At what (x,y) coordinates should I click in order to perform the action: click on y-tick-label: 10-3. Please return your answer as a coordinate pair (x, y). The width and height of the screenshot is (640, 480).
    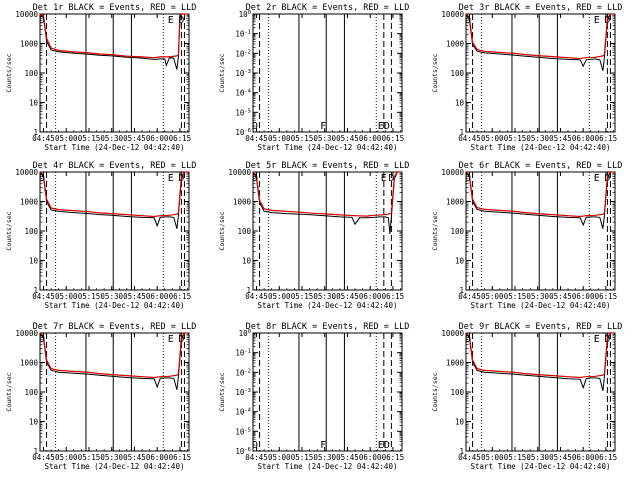
    Looking at the image, I should click on (243, 392).